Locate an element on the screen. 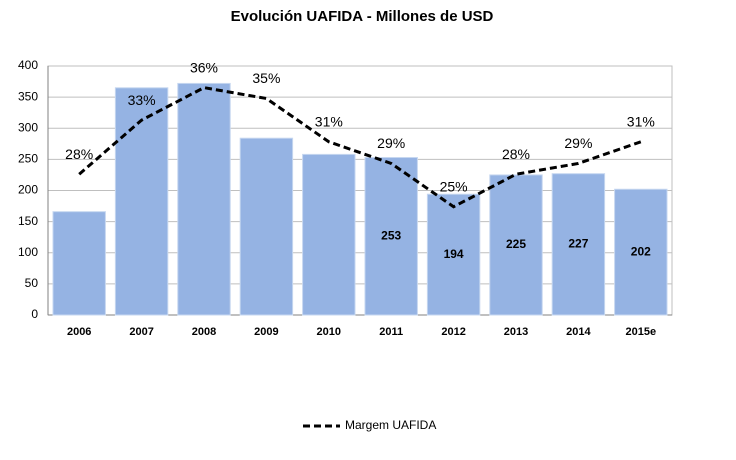 The width and height of the screenshot is (736, 460). bar-value-label: 227 is located at coordinates (578, 244).